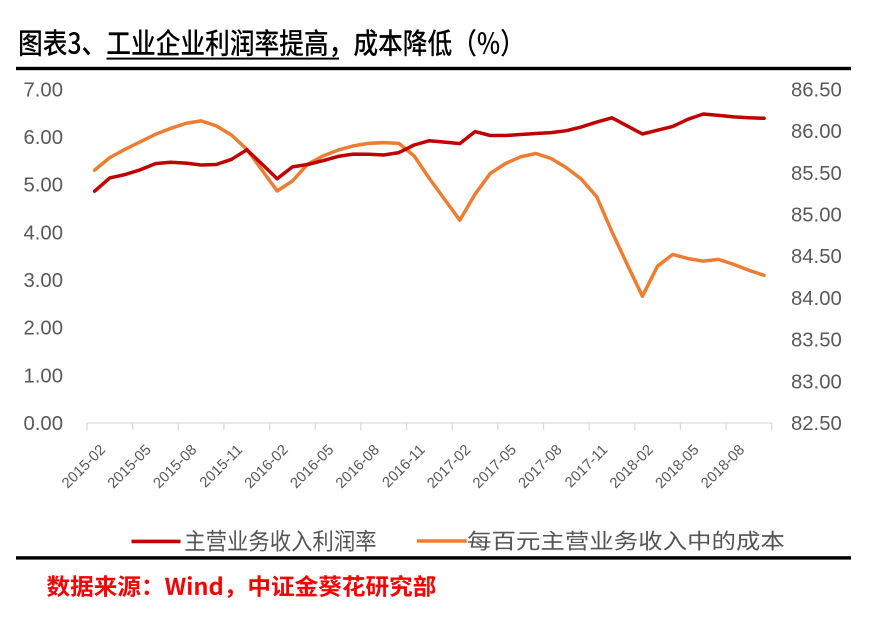 This screenshot has width=870, height=633. I want to click on svg-text: 7.00, so click(43, 90).